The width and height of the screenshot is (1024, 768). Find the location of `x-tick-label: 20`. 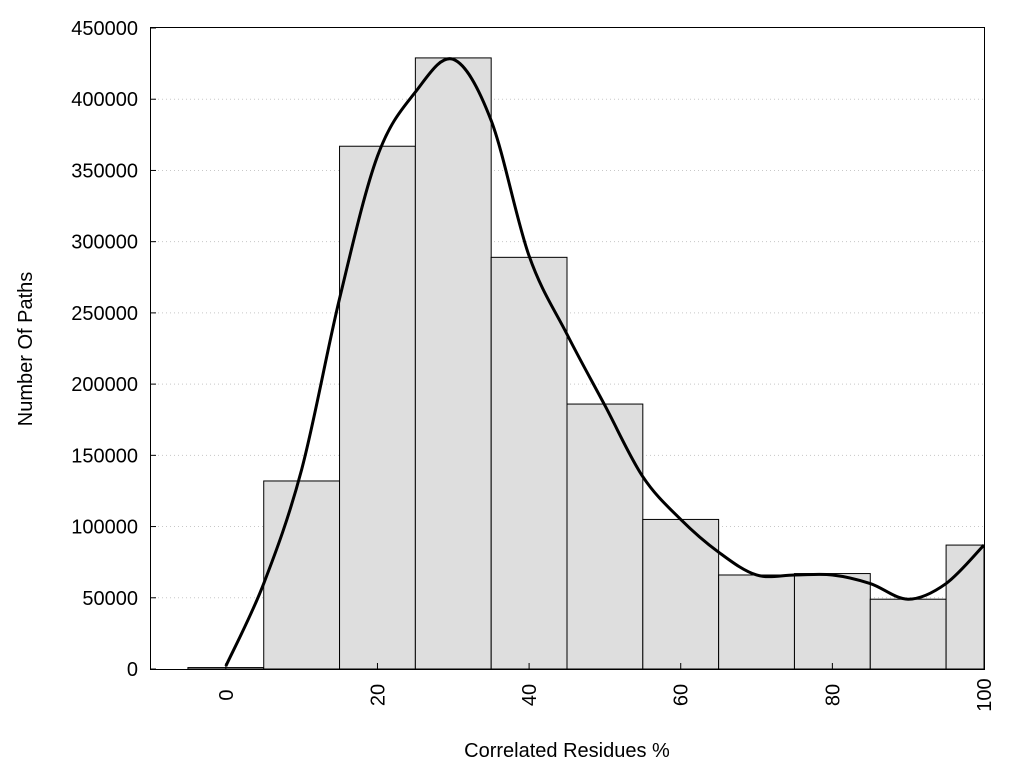

x-tick-label: 20 is located at coordinates (378, 695).